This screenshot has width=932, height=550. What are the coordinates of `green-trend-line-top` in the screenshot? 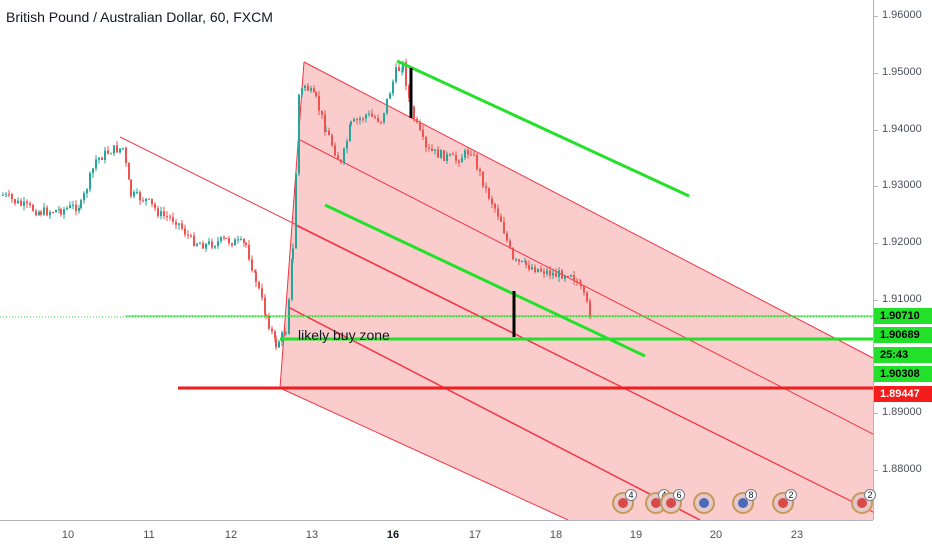 It's located at (543, 128).